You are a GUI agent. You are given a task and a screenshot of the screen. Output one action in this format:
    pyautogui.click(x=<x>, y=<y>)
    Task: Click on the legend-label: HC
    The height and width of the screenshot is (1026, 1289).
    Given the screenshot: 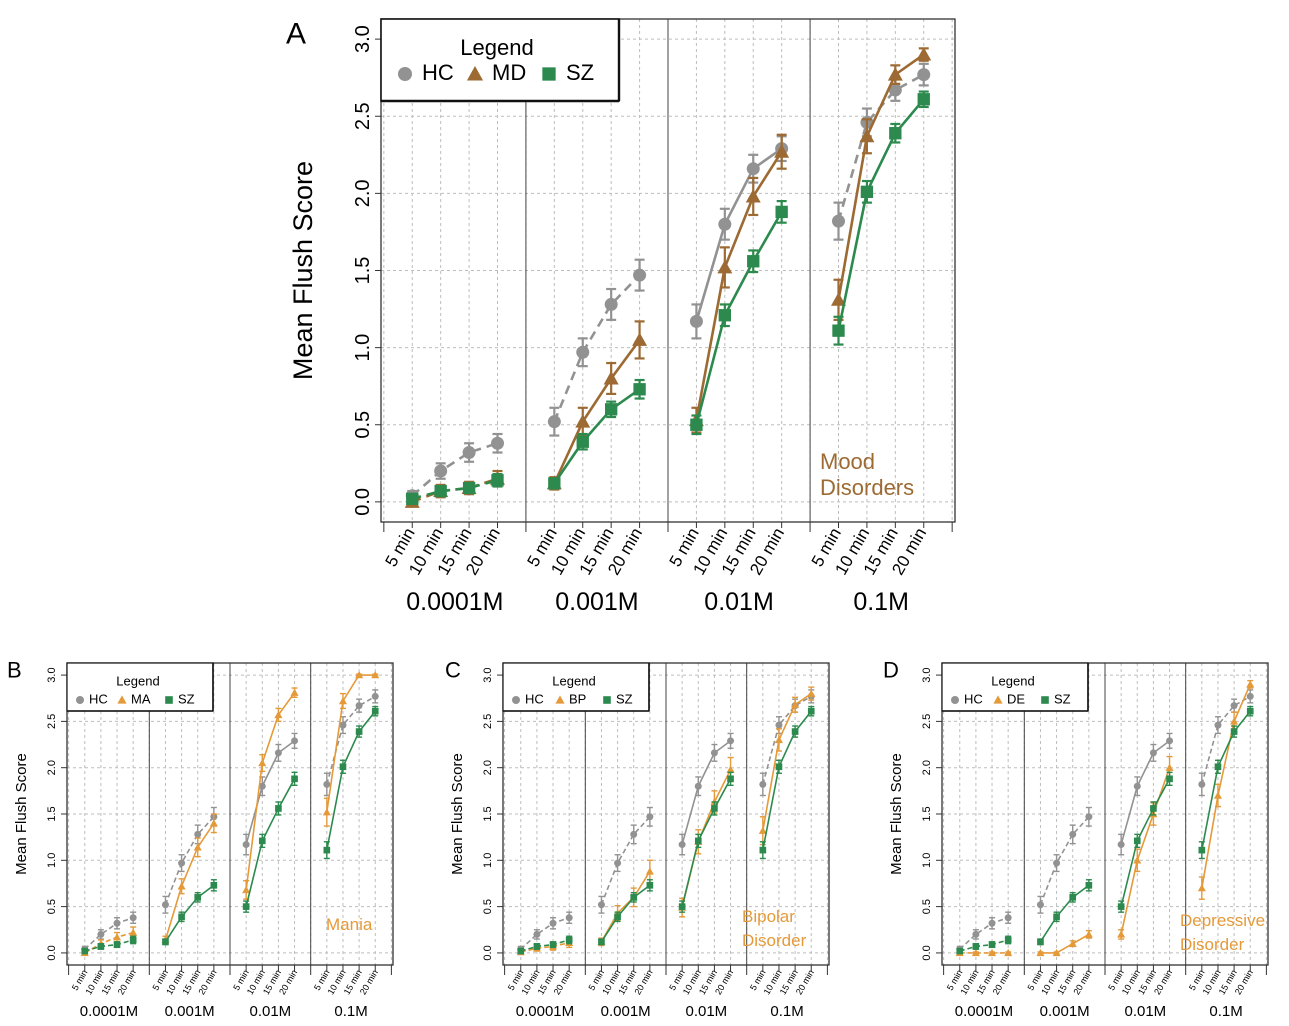 What is the action you would take?
    pyautogui.click(x=973, y=698)
    